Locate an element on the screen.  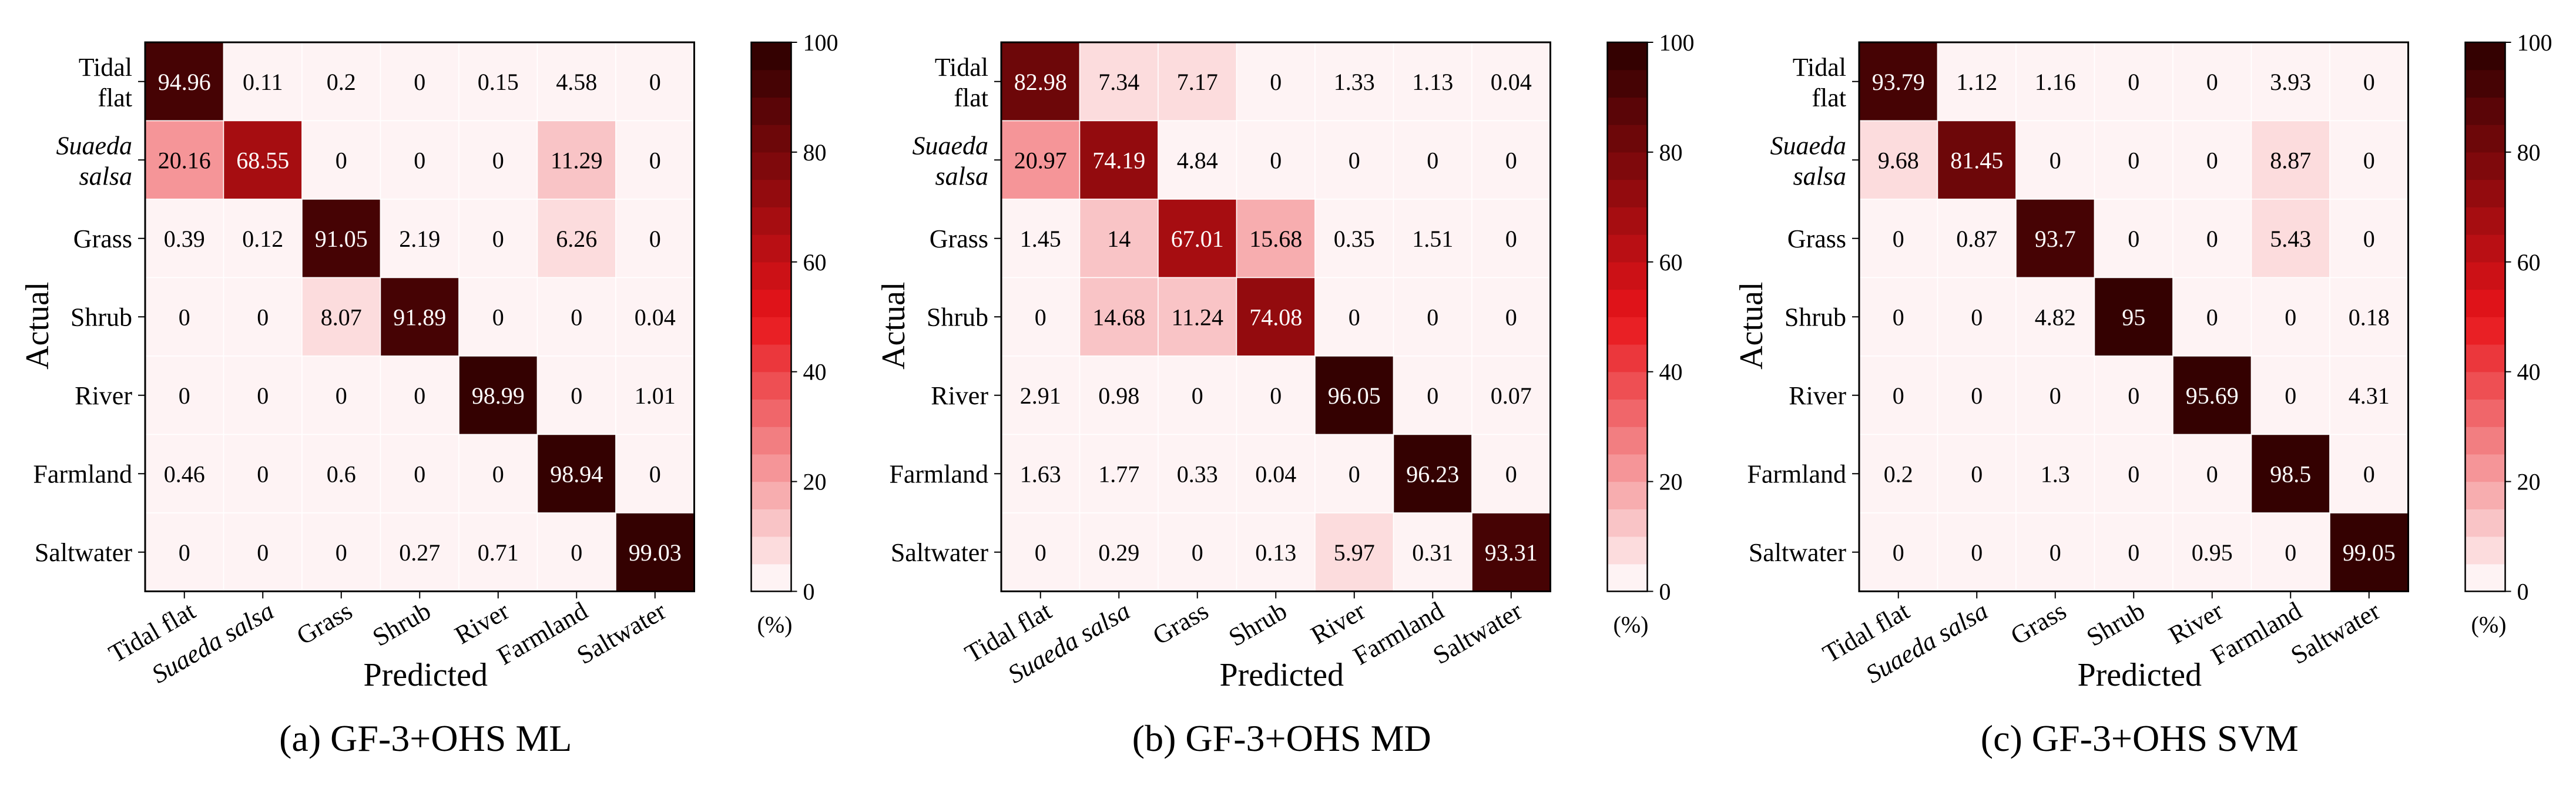
cell-value-label: 1.3 is located at coordinates (2056, 474).